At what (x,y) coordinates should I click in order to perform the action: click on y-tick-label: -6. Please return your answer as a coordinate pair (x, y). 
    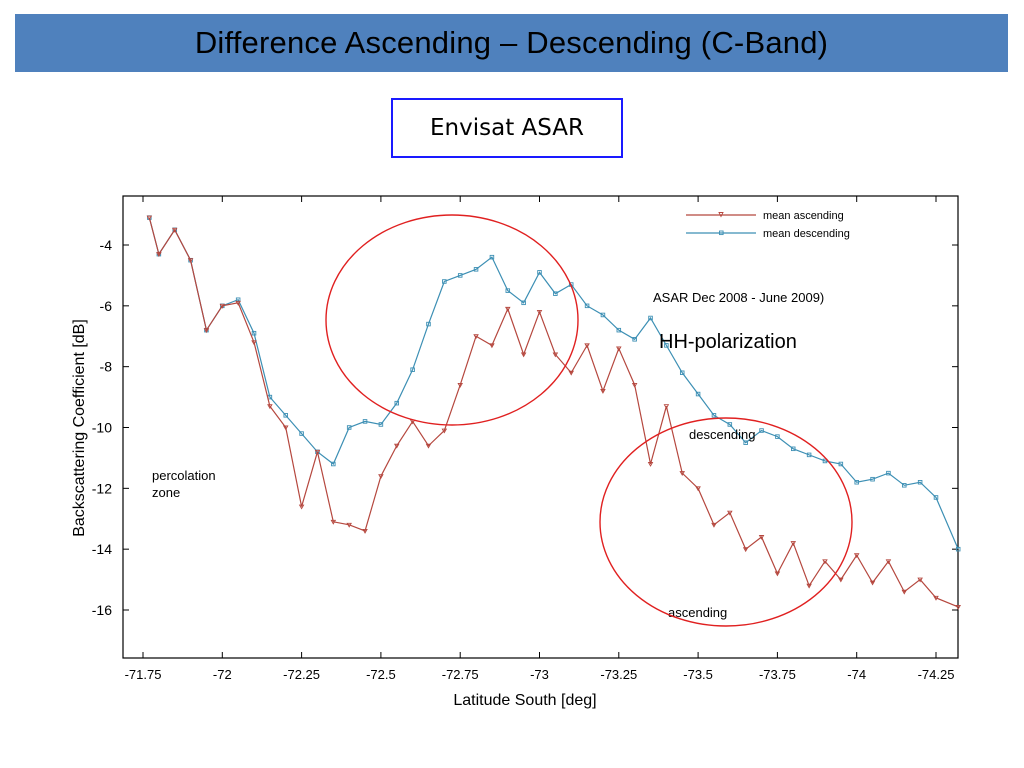
    Looking at the image, I should click on (106, 306).